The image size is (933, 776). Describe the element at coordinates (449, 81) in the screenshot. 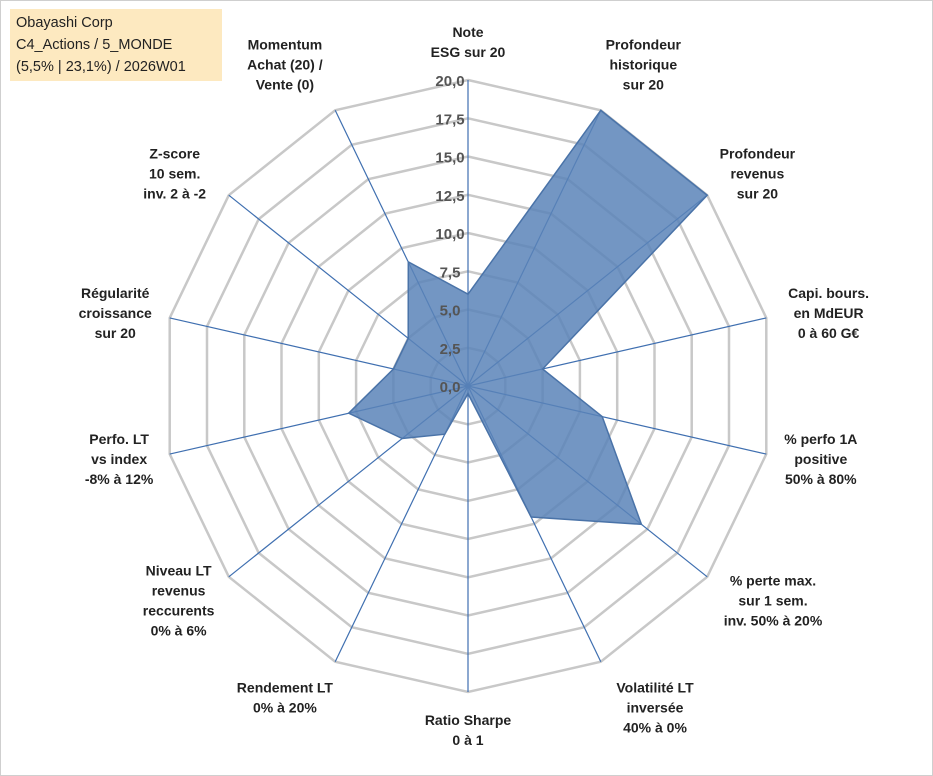

I see `tick-label-8: 20,0` at that location.